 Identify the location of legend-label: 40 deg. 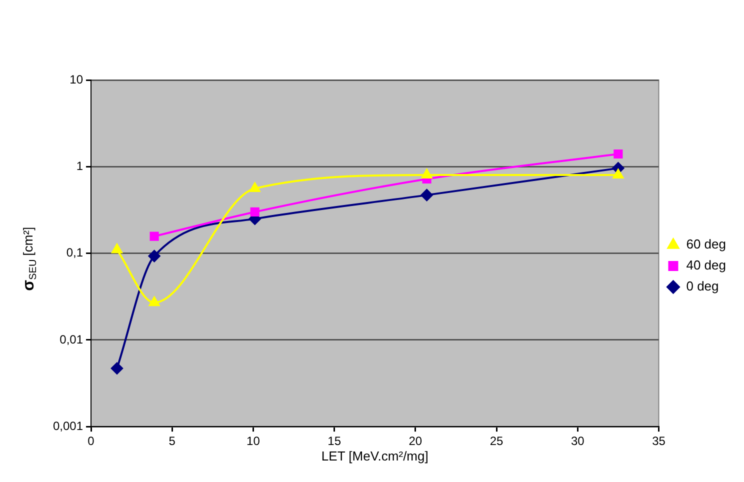
(706, 265).